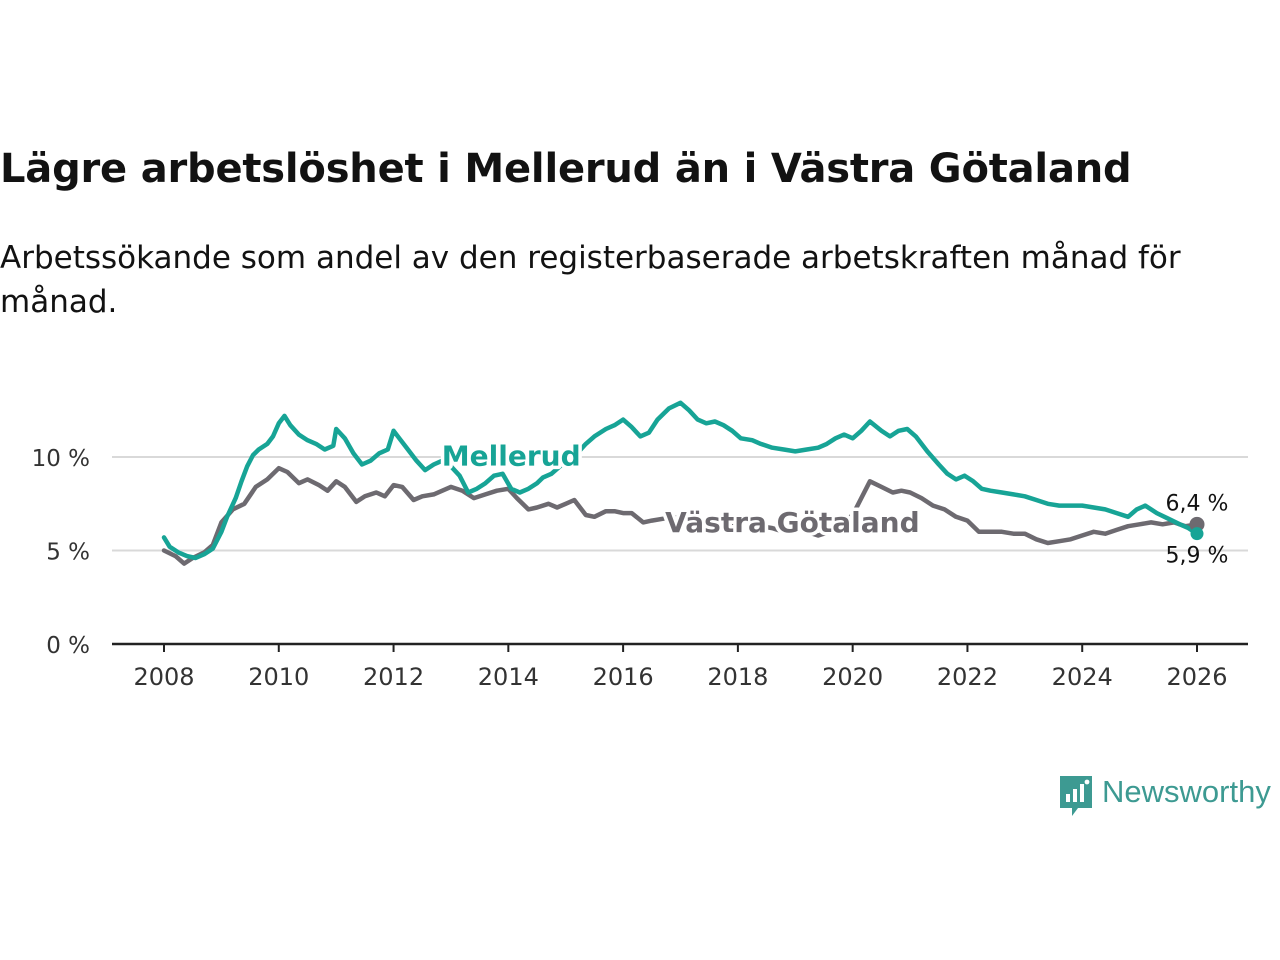  What do you see at coordinates (1197, 524) in the screenshot?
I see `end-marker-vastra-gotaland` at bounding box center [1197, 524].